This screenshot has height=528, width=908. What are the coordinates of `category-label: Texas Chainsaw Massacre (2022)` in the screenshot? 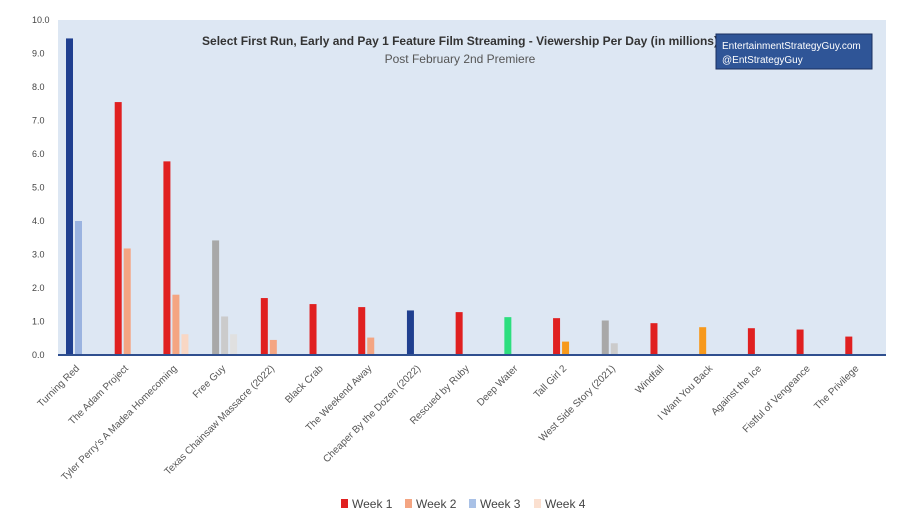 It's located at (220, 420).